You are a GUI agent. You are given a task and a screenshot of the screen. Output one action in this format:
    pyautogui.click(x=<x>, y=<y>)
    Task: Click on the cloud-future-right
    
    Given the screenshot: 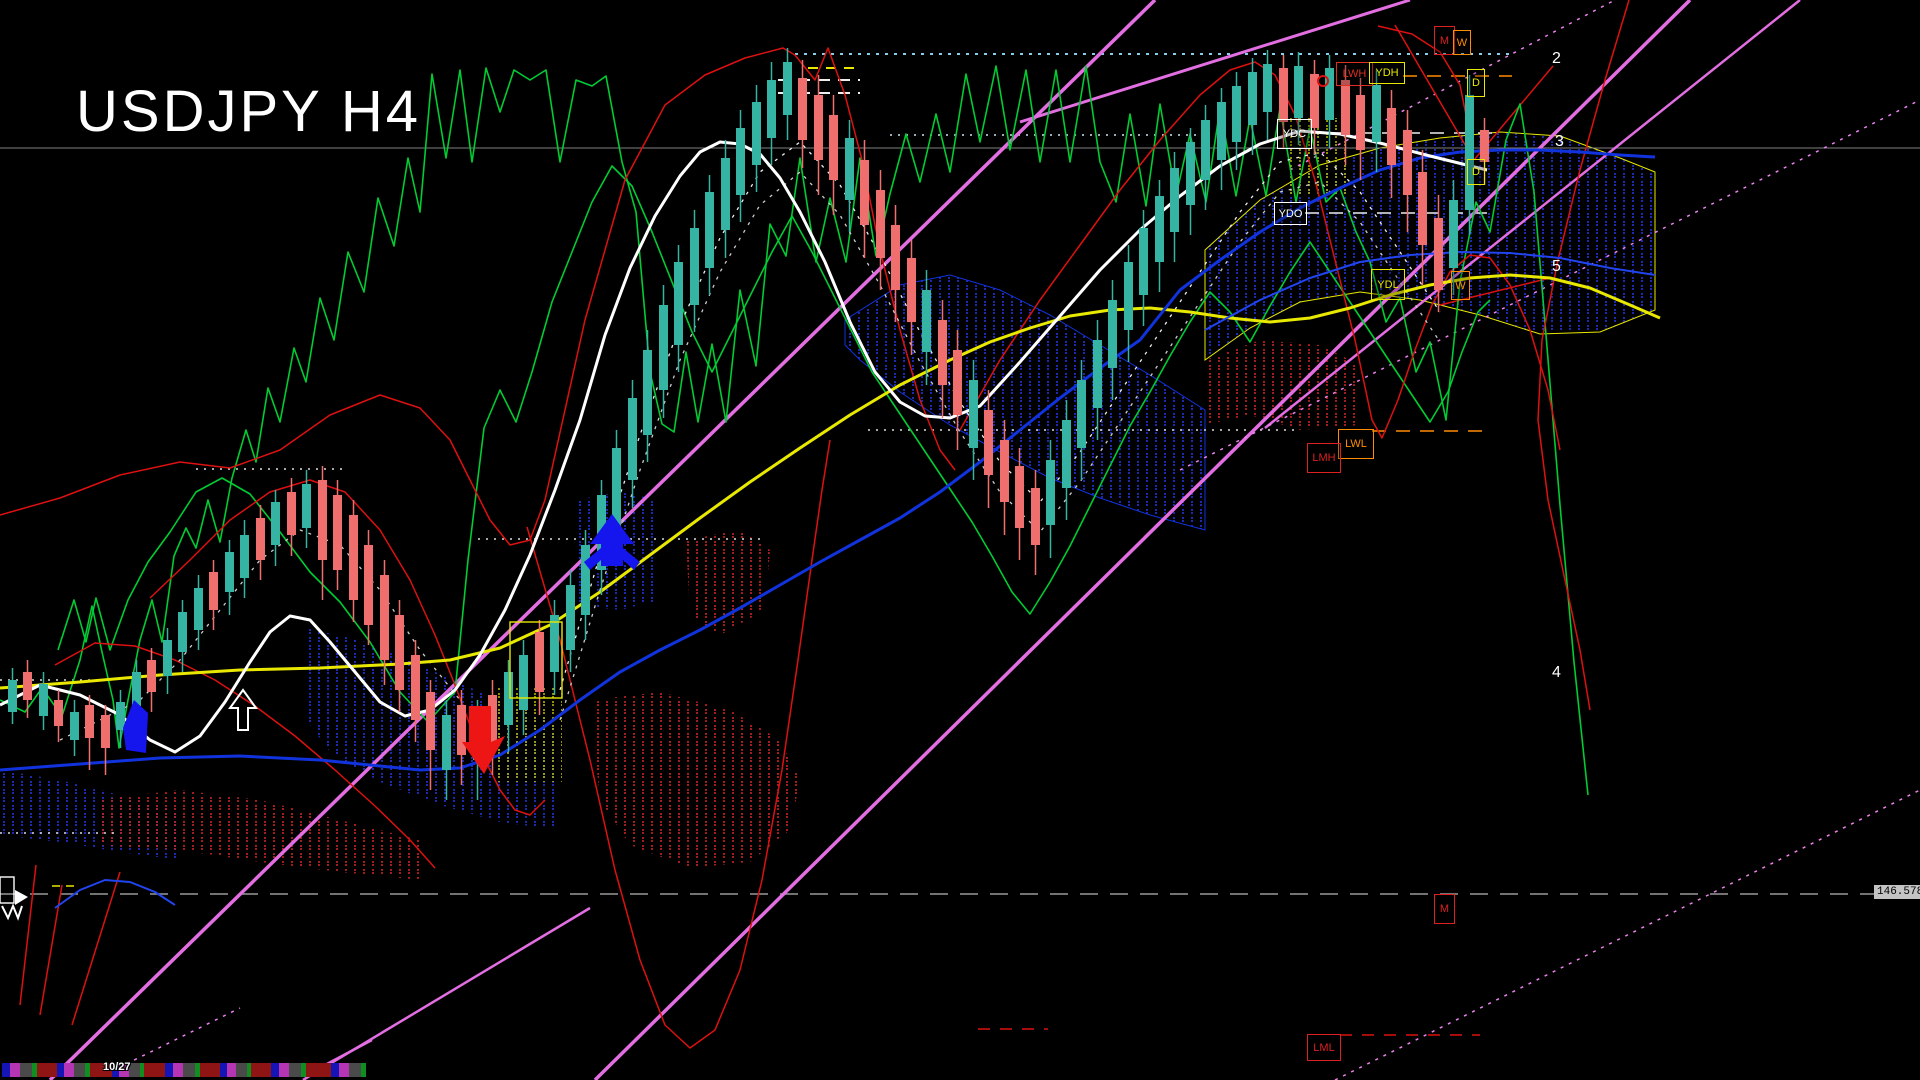 What is the action you would take?
    pyautogui.click(x=1430, y=246)
    